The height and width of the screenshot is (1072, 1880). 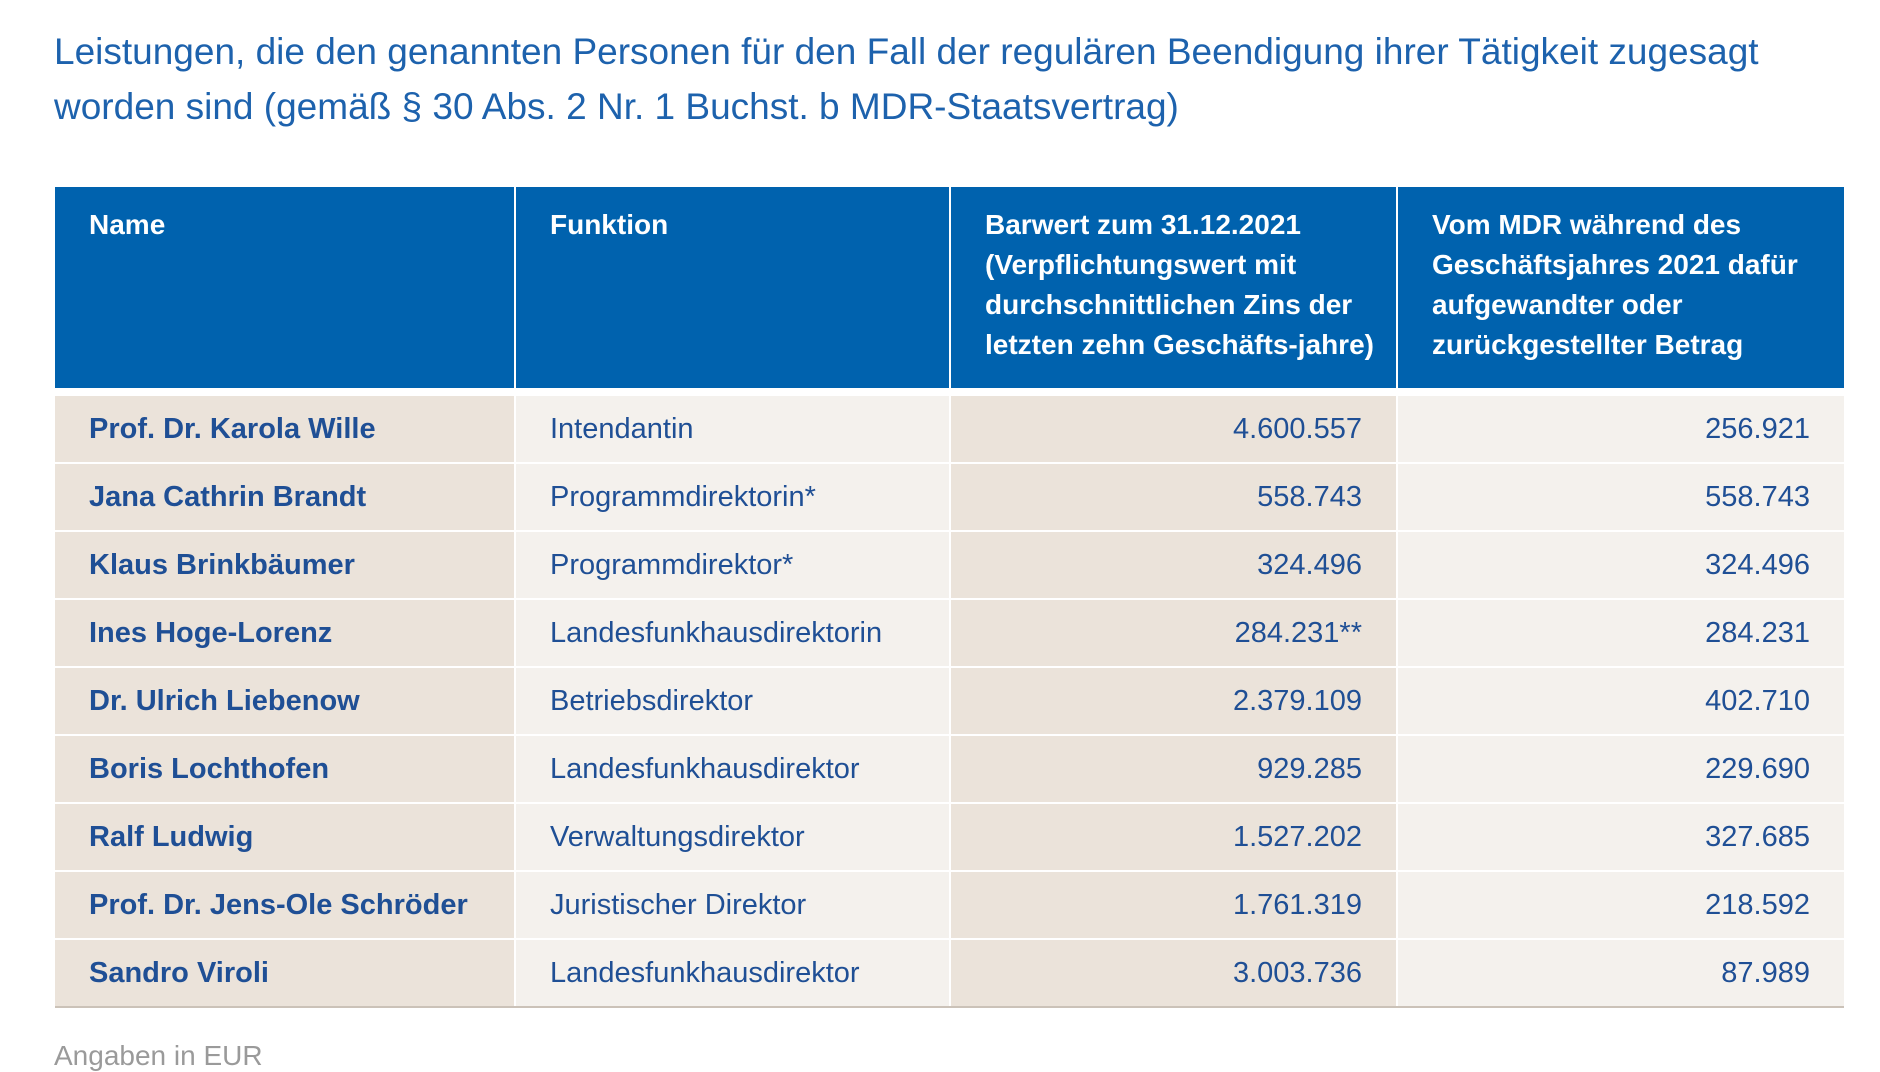 I want to click on table-cell: Landesfunkhausdirektorin, so click(x=732, y=633).